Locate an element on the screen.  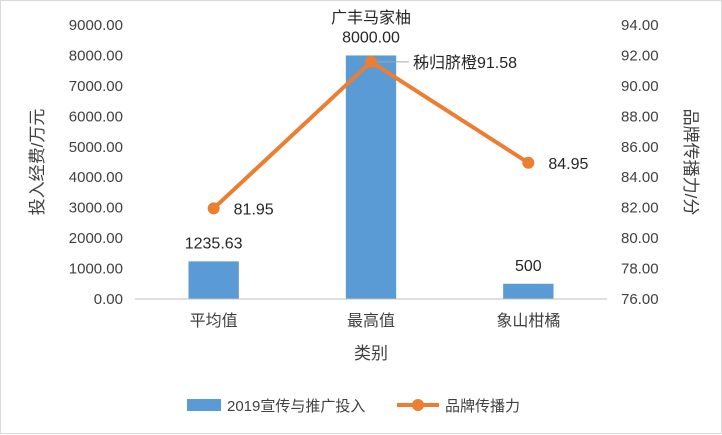
right-tick-label: 80.00 is located at coordinates (640, 238).